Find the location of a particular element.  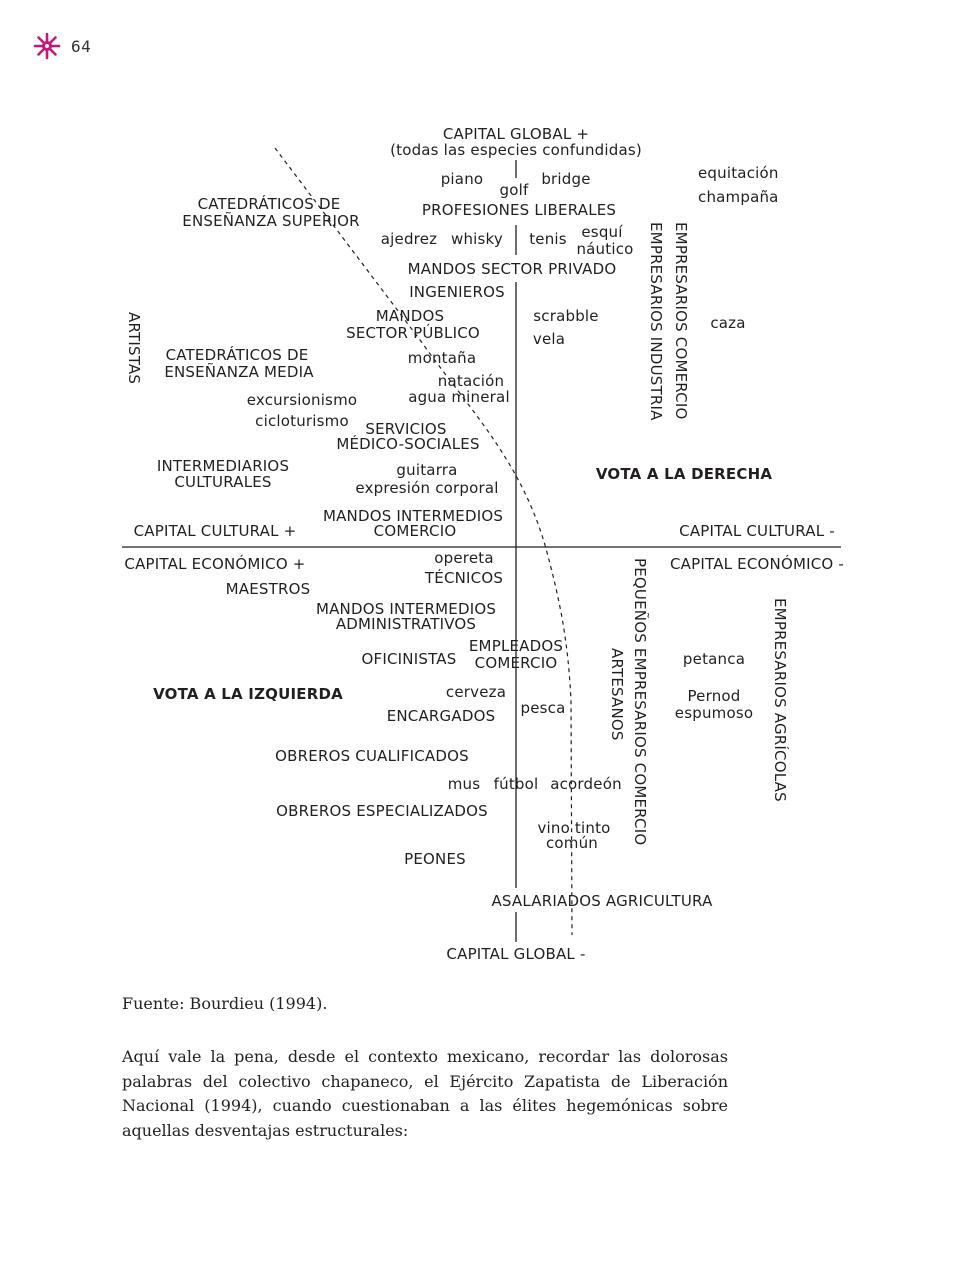

asalariados-agricultura-label: ASALARIADOS AGRICULTURA is located at coordinates (601, 901).